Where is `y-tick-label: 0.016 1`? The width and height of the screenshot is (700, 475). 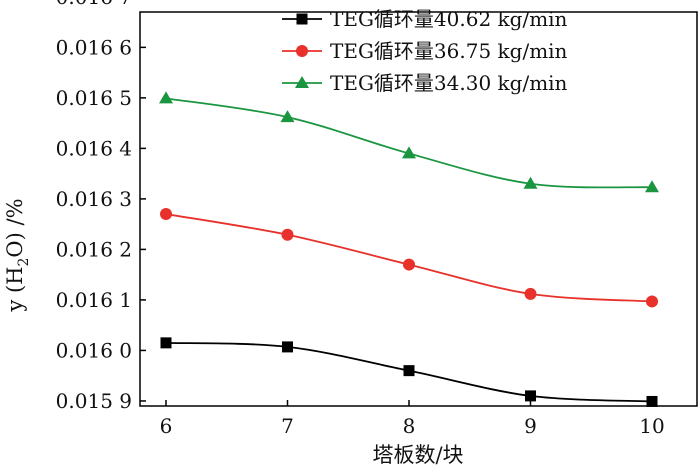
y-tick-label: 0.016 1 is located at coordinates (94, 300).